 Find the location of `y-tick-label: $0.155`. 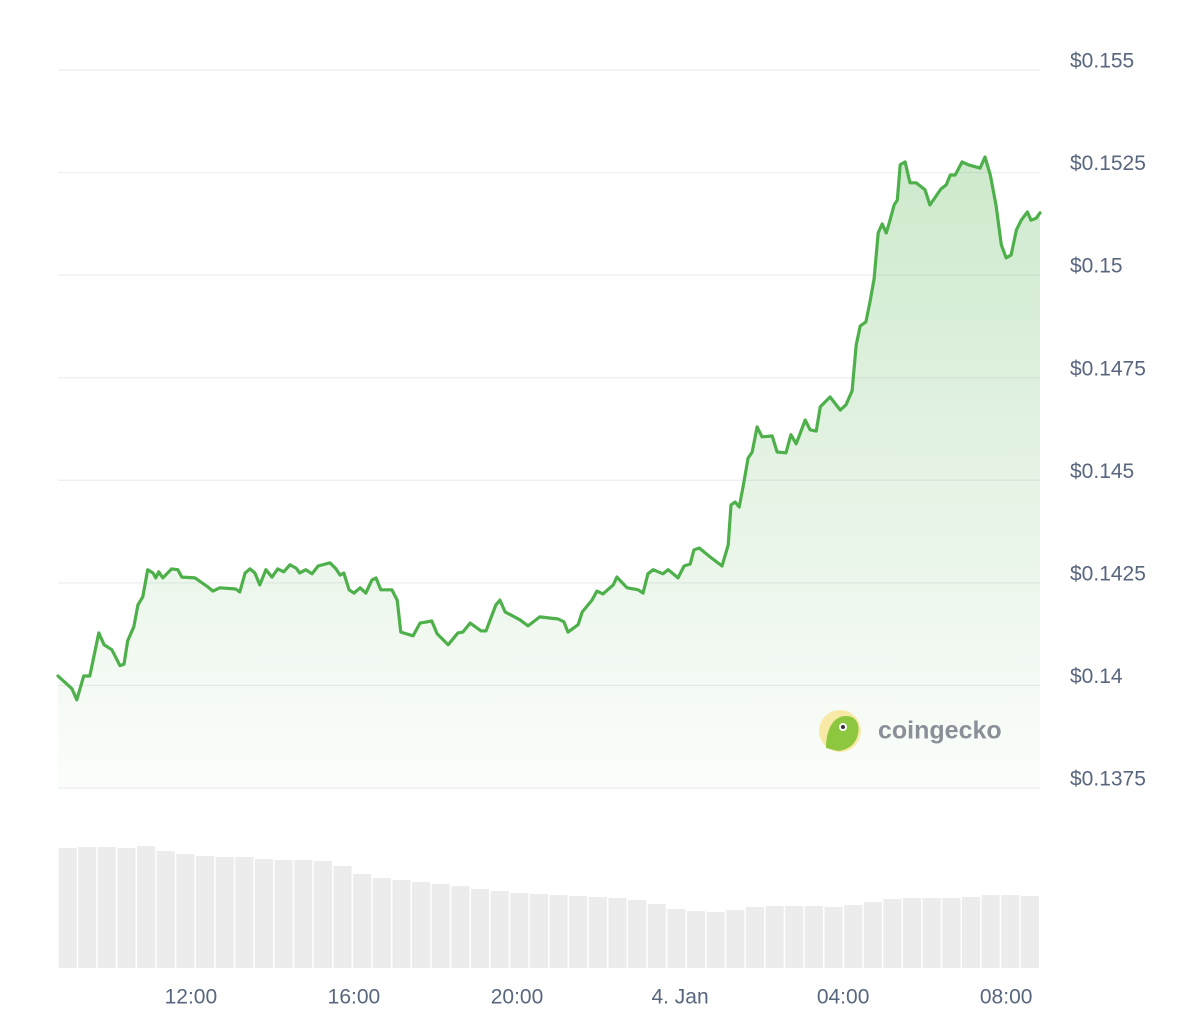

y-tick-label: $0.155 is located at coordinates (1102, 61).